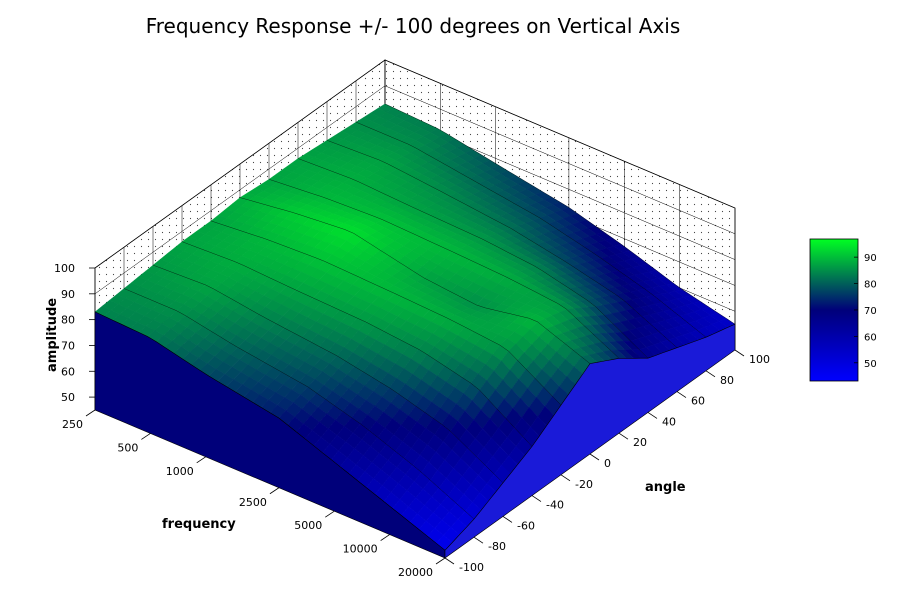 The image size is (900, 600). What do you see at coordinates (74, 333) in the screenshot?
I see `amplitude-ticks: 50 60 70 80 90 100` at bounding box center [74, 333].